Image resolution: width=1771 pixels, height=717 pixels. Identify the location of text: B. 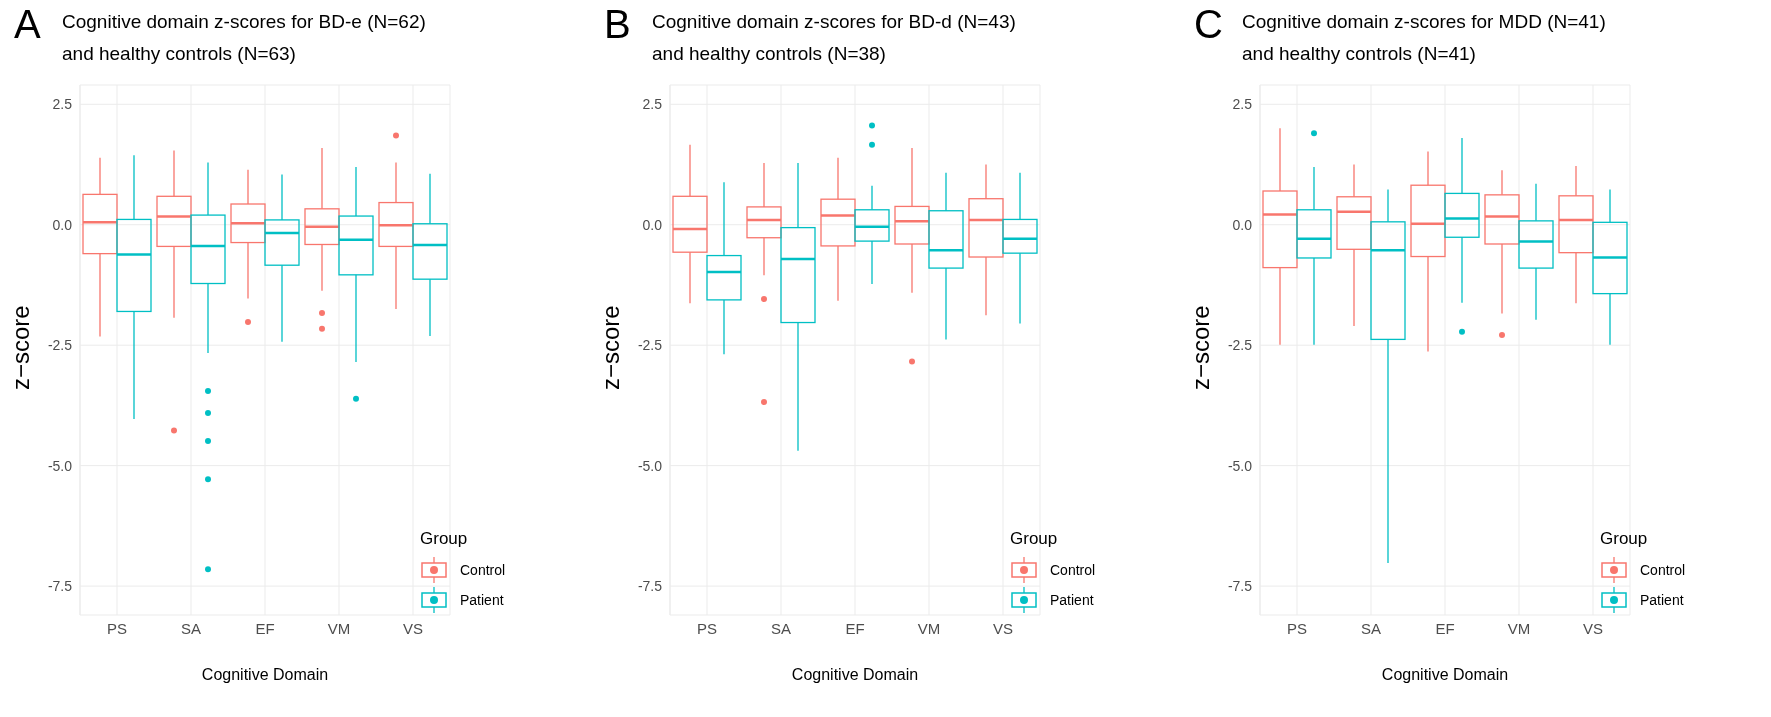
(617, 24).